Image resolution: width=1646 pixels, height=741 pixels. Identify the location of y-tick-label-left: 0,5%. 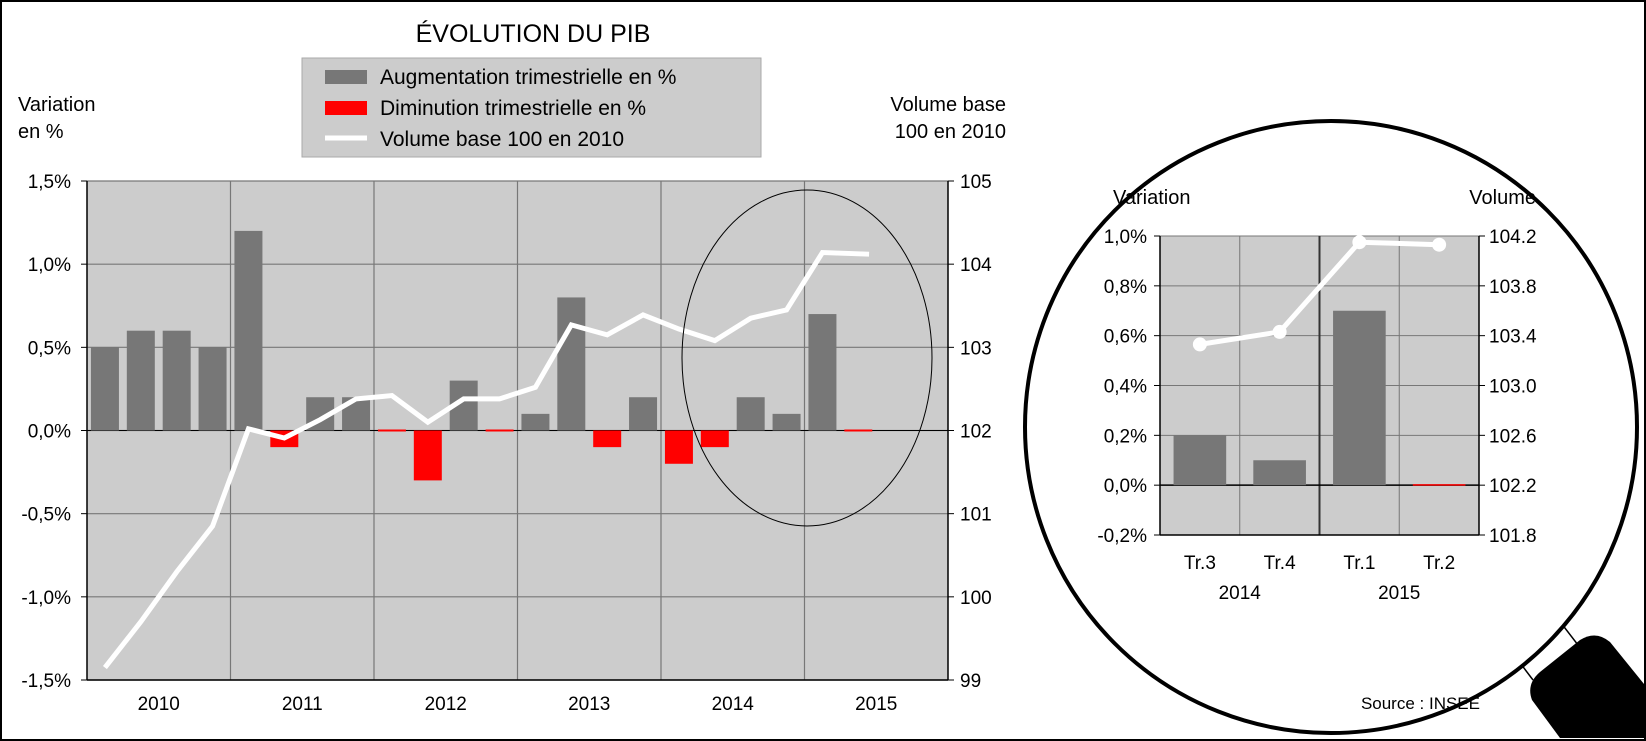
(49, 348).